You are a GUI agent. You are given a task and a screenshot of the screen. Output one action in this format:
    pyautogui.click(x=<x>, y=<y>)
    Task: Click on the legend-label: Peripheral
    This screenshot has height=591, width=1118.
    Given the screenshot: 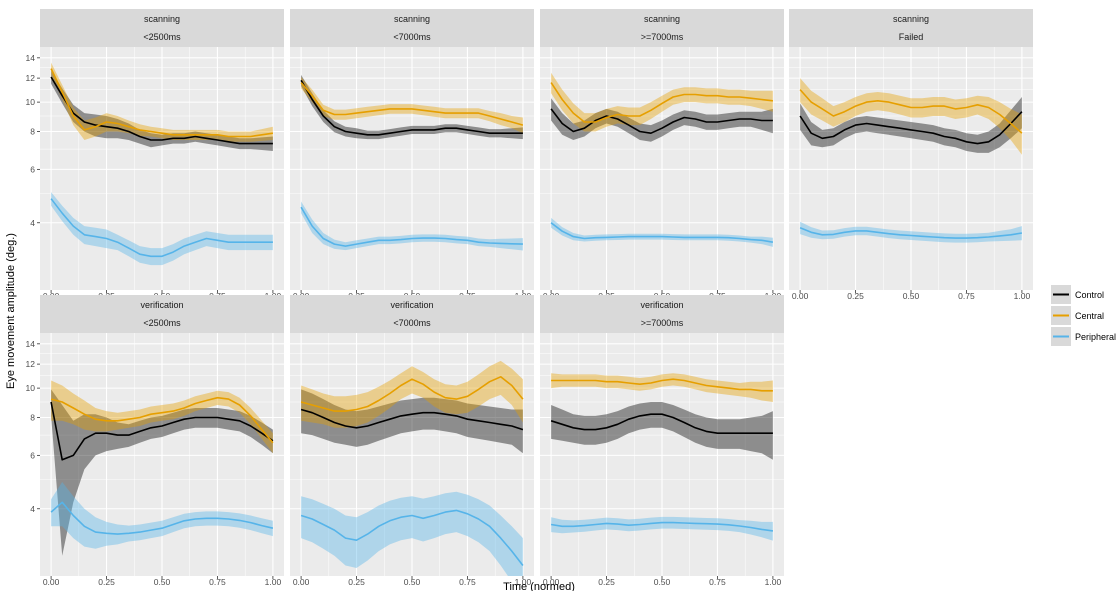 What is the action you would take?
    pyautogui.click(x=1095, y=337)
    